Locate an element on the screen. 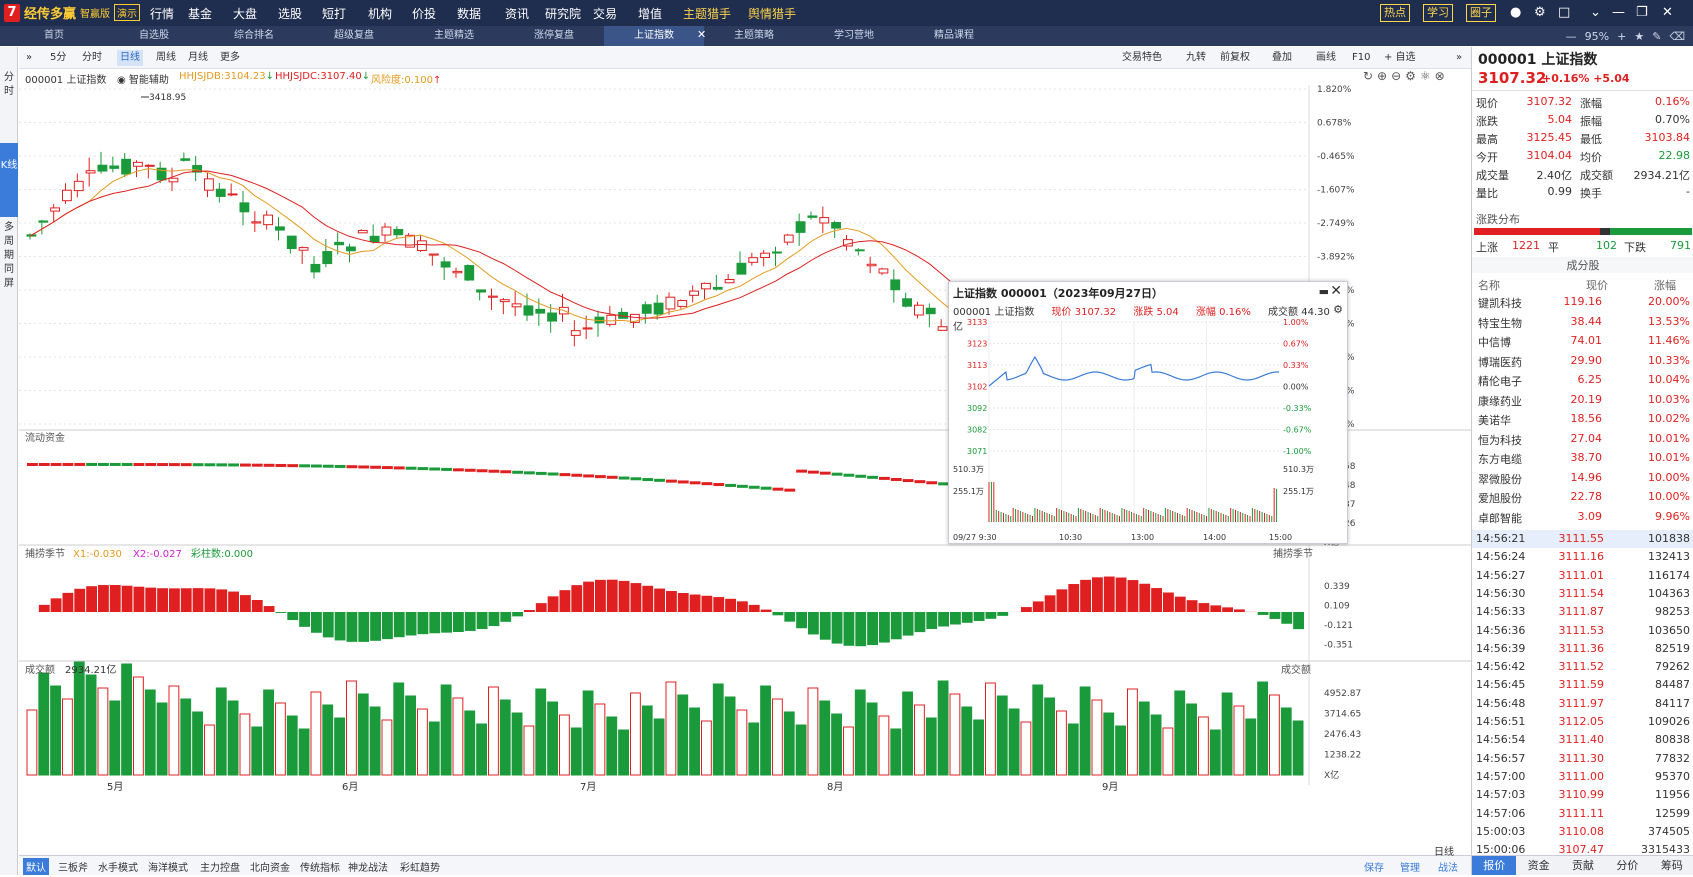 This screenshot has height=877, width=1693. collapse-right-icon: » is located at coordinates (1459, 58).